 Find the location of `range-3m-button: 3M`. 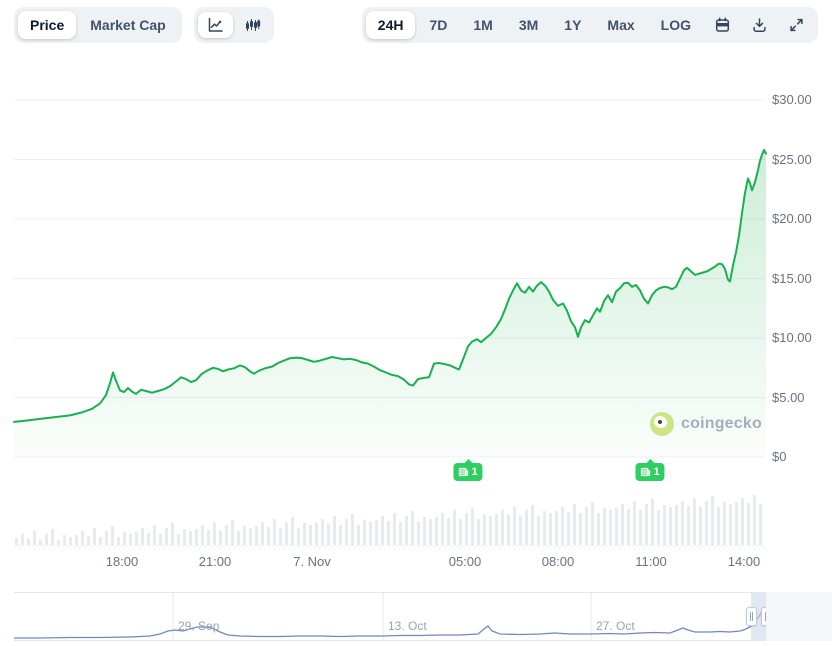

range-3m-button: 3M is located at coordinates (528, 25).